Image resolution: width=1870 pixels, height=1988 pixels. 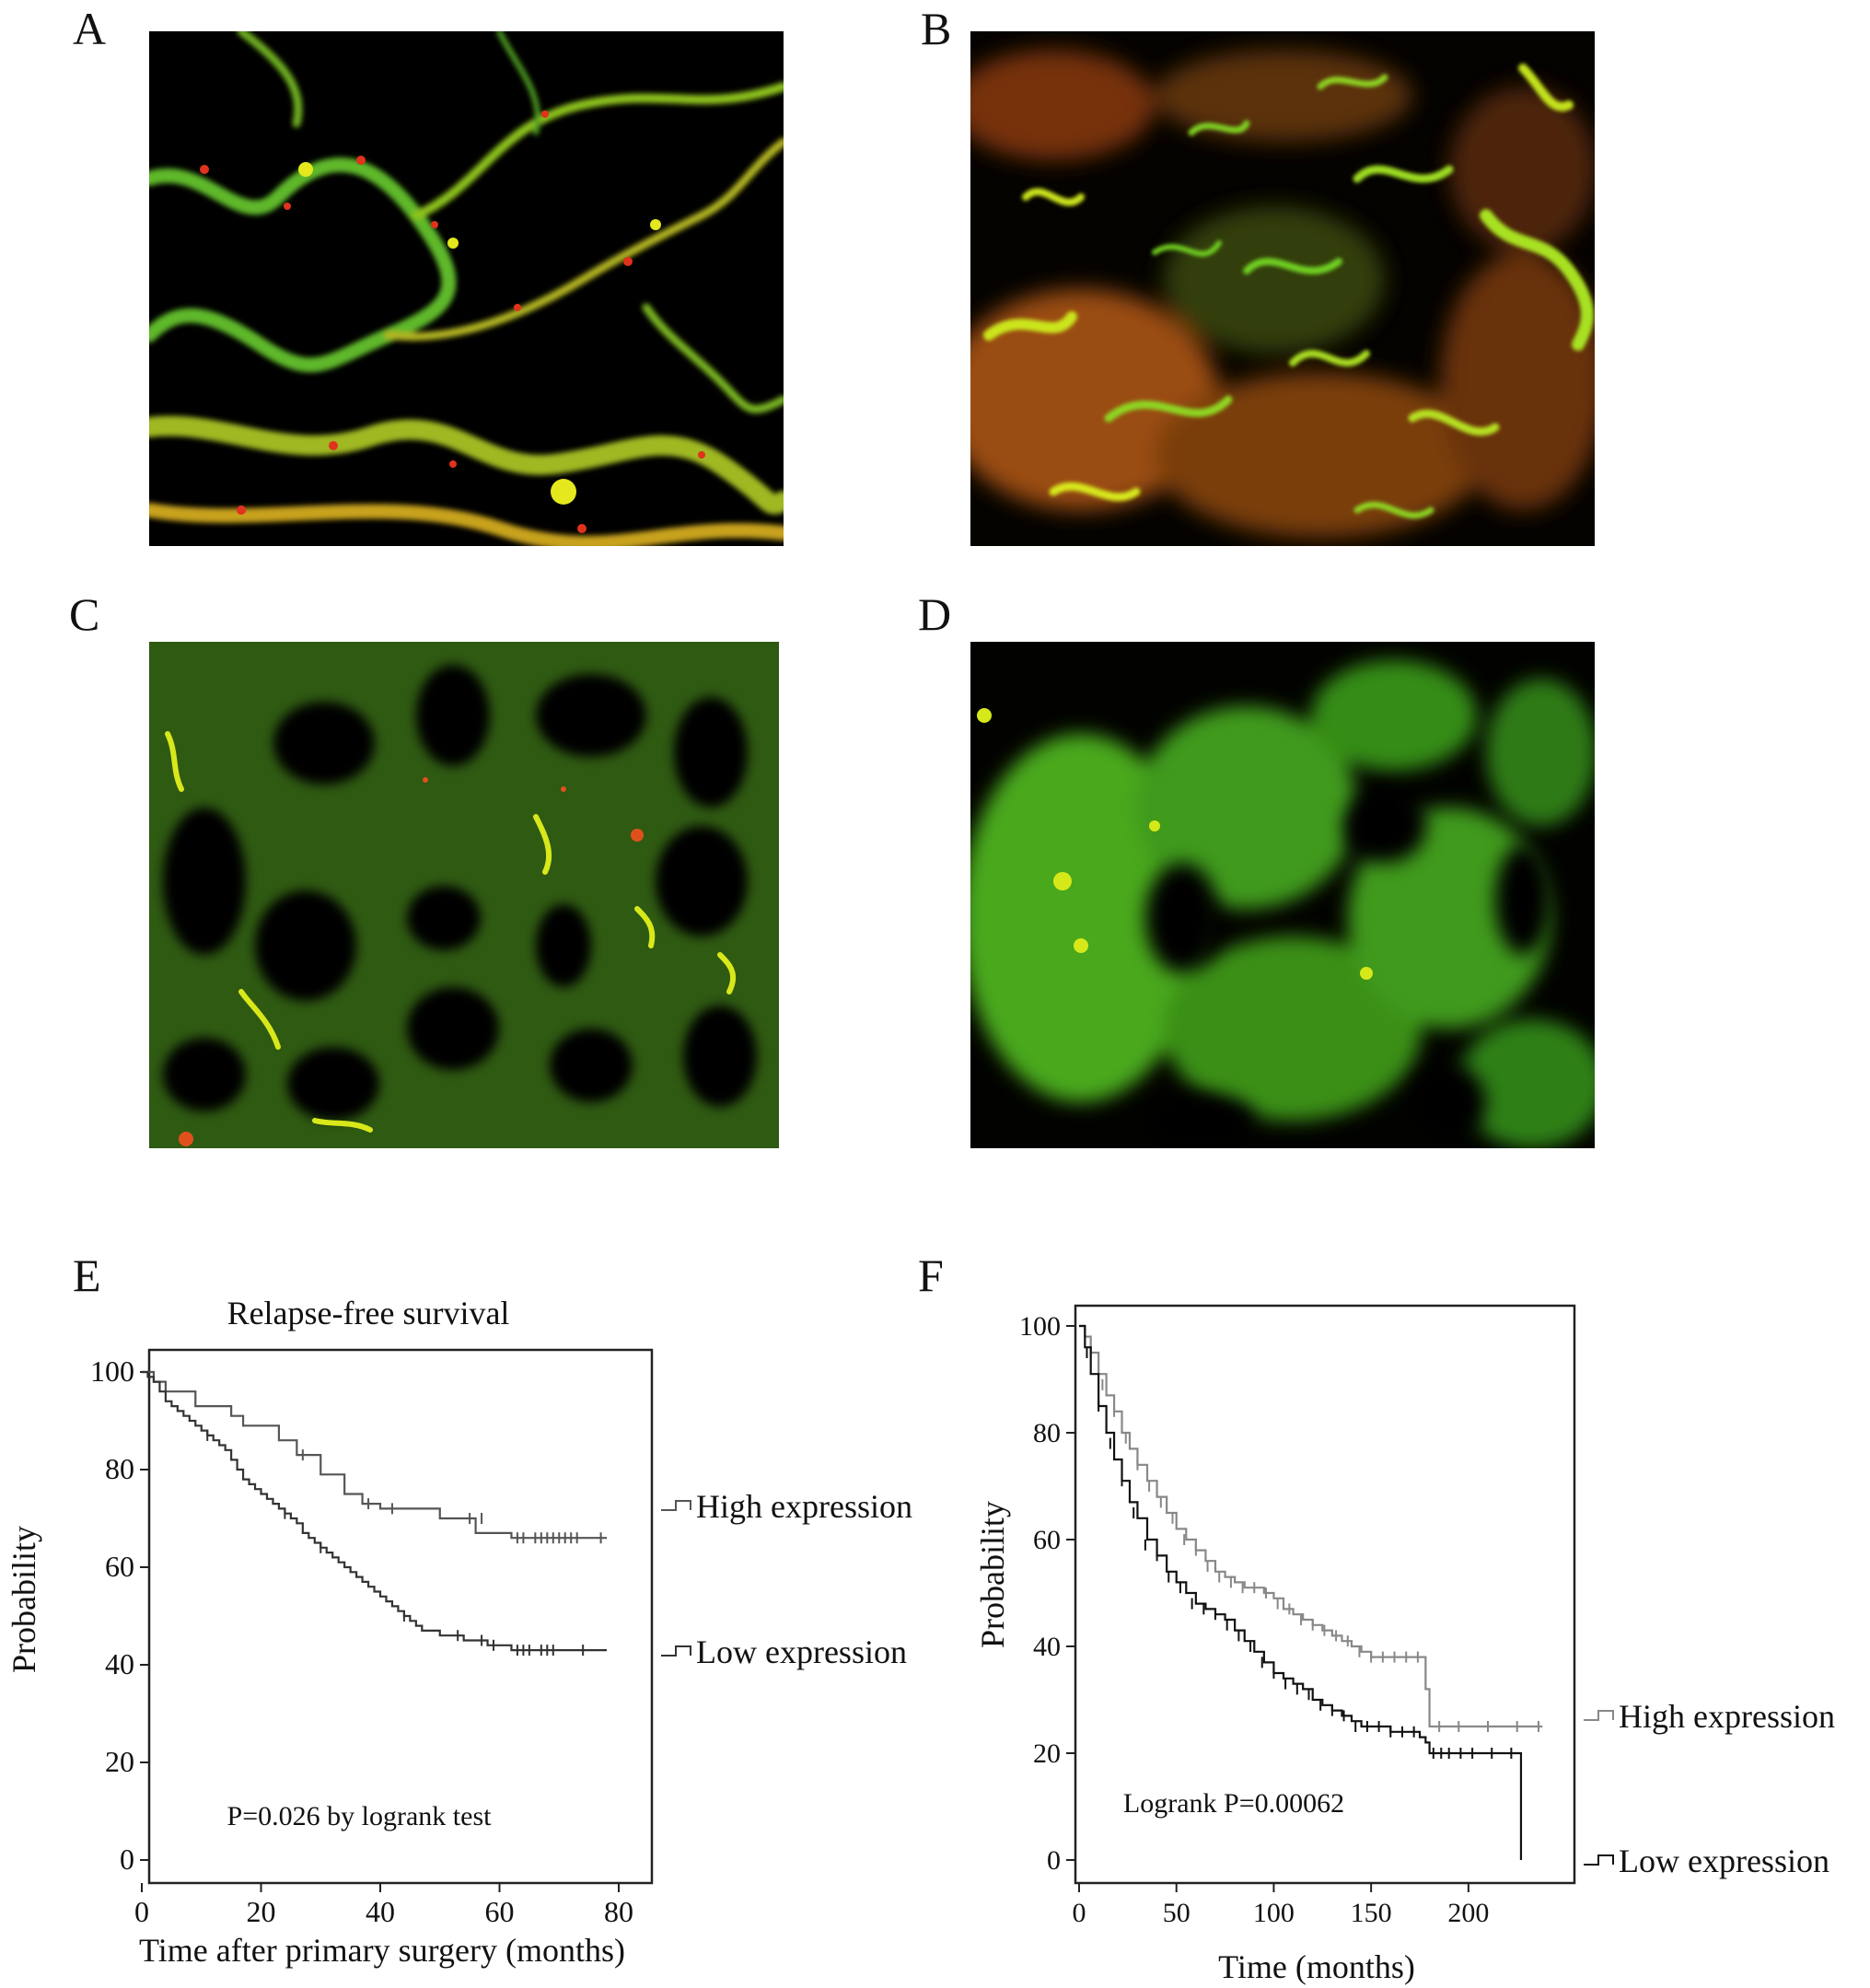 I want to click on x-axis-label: Time (months), so click(x=1316, y=1967).